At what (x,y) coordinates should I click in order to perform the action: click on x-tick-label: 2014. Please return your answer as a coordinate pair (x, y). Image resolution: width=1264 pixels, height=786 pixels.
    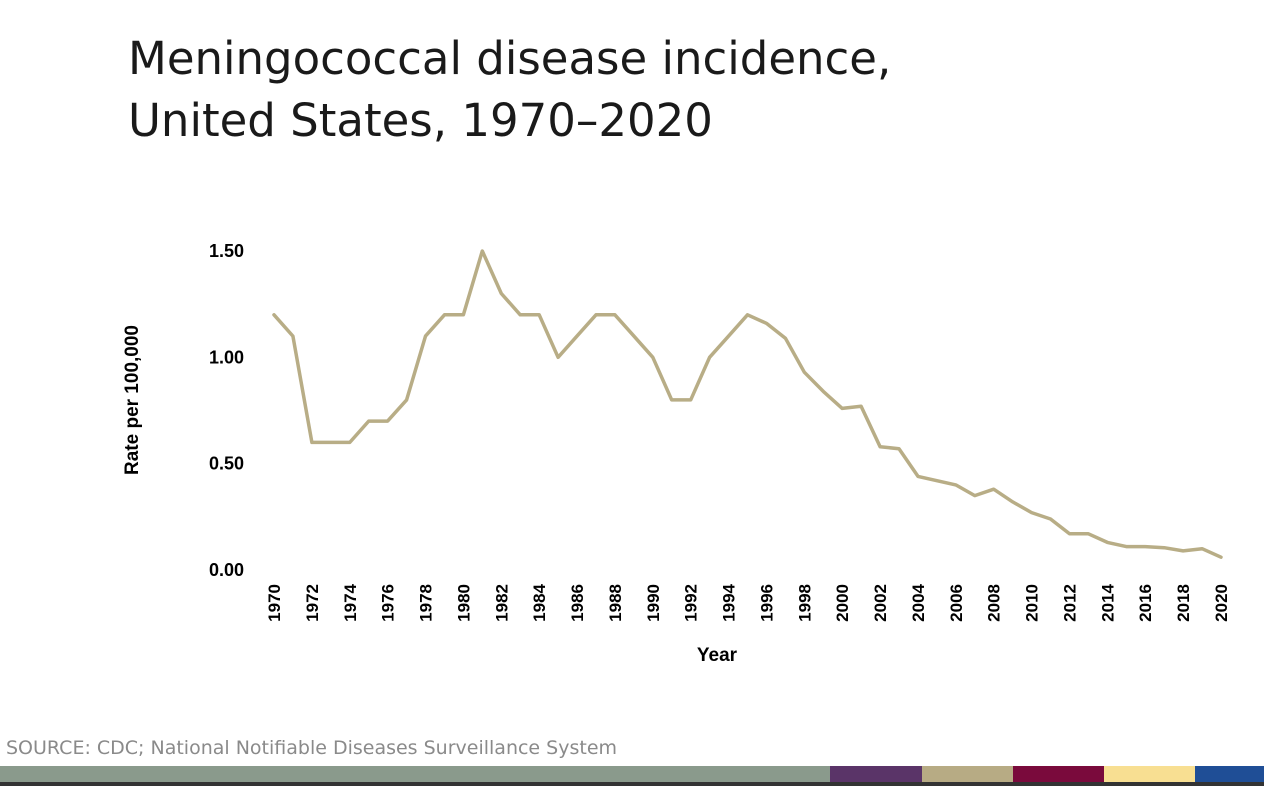
    Looking at the image, I should click on (1107, 602).